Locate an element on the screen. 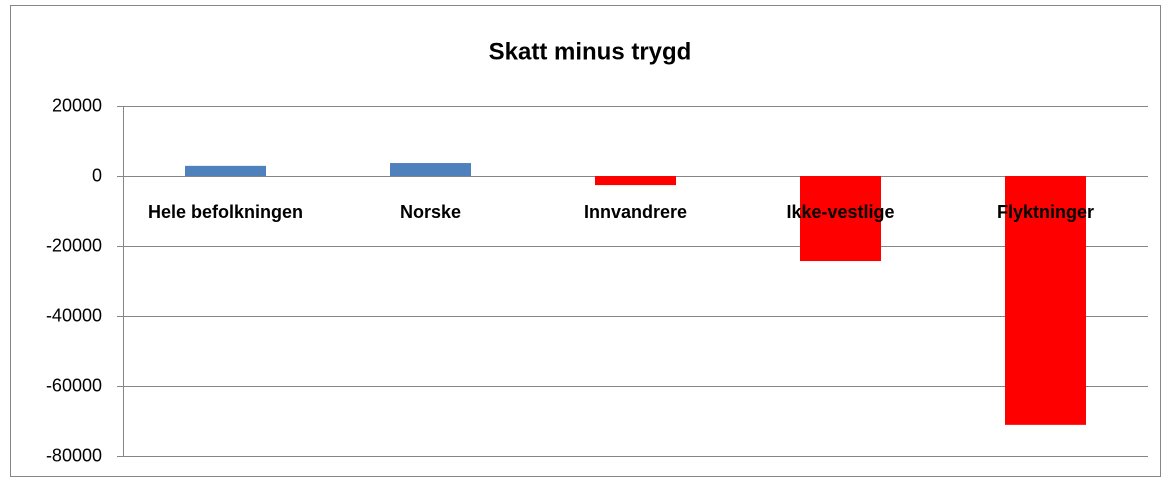  y-tick-label: -40000 is located at coordinates (74, 315).